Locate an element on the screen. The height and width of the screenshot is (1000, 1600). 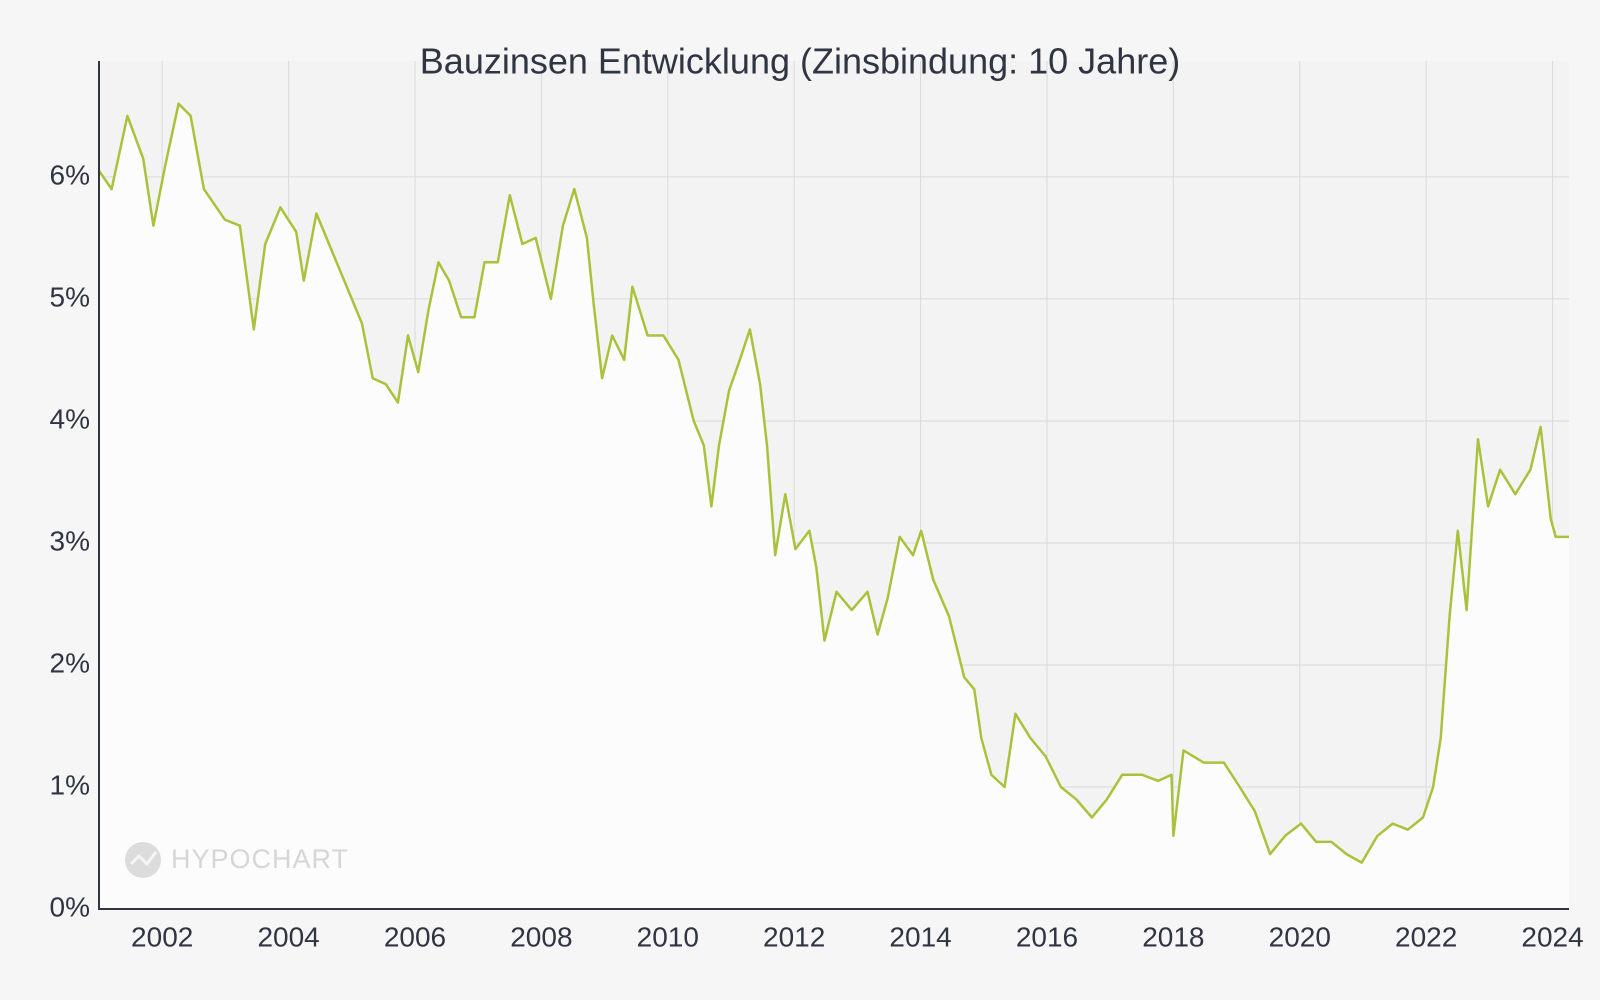
watermark-icon-line is located at coordinates (143, 859).